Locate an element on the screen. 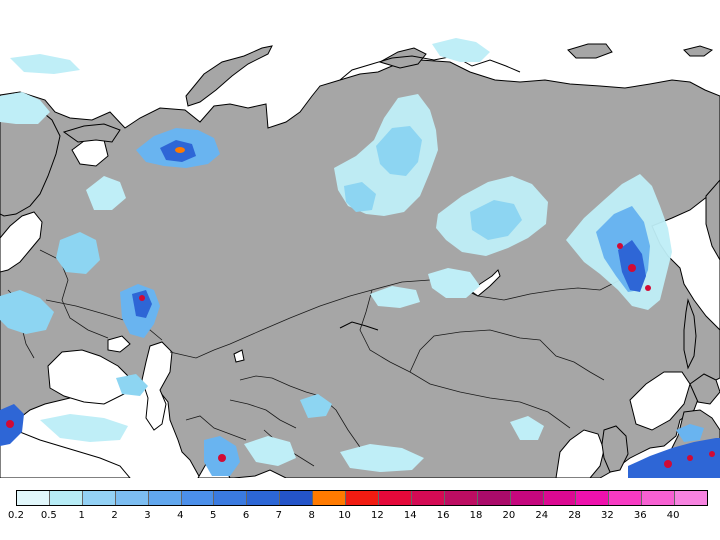  legend-tick-label: 18 is located at coordinates (476, 515).